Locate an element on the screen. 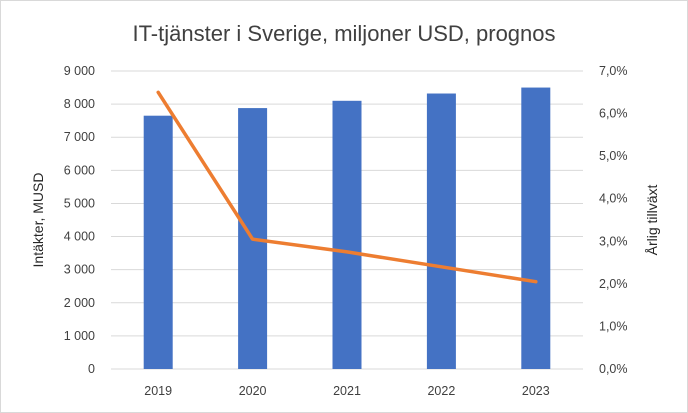  y-axis-title: Intäkter, MUSD is located at coordinates (38, 220).